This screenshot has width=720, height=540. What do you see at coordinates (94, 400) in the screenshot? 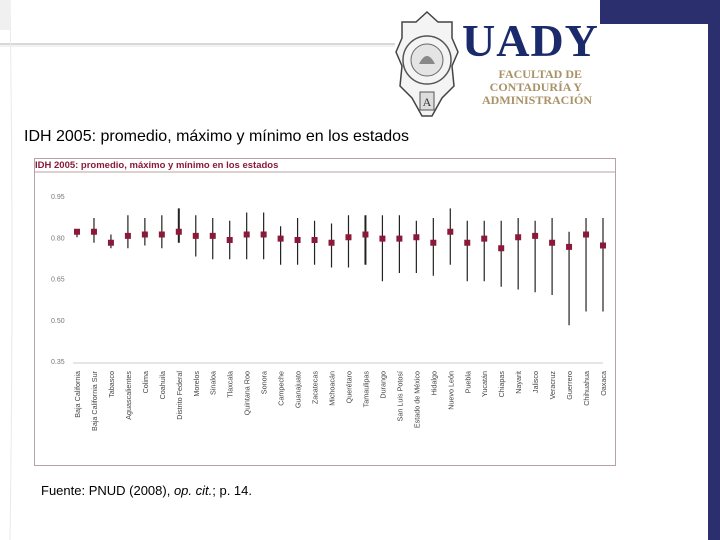
I see `x-tick-label: Baja California Sur` at bounding box center [94, 400].